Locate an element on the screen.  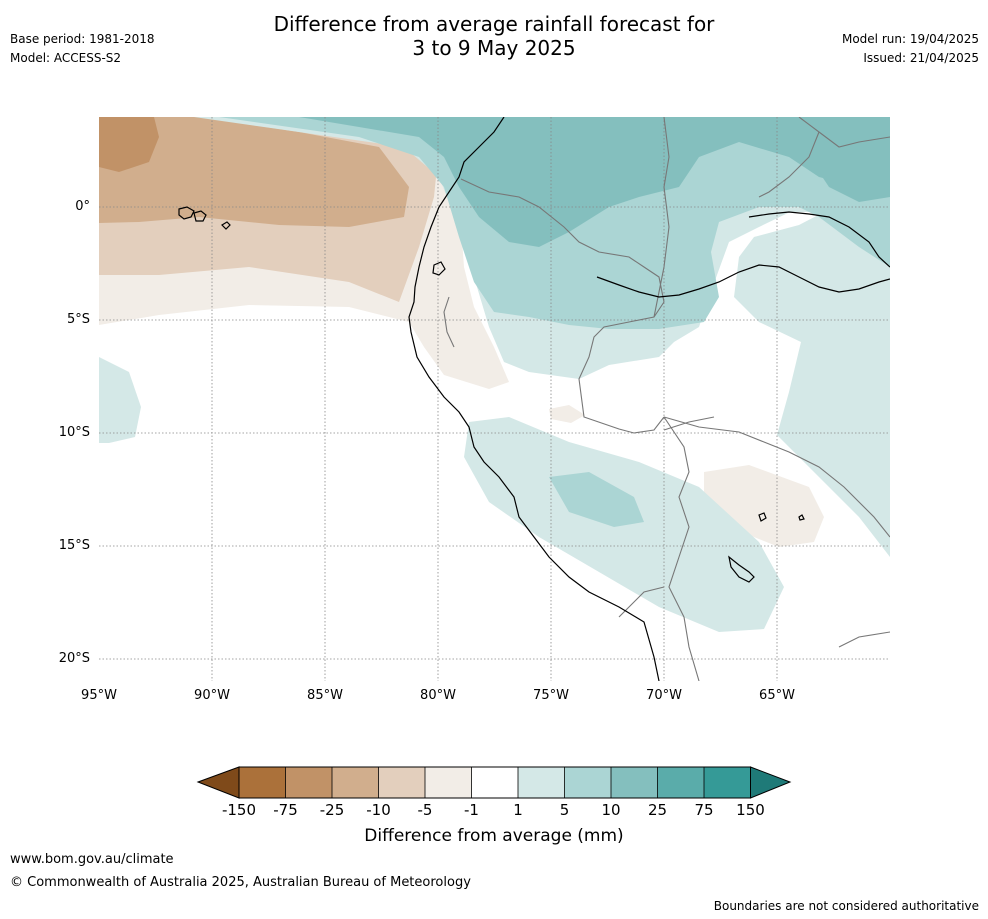
colorbar-tick-neg10: -10 is located at coordinates (378, 810).